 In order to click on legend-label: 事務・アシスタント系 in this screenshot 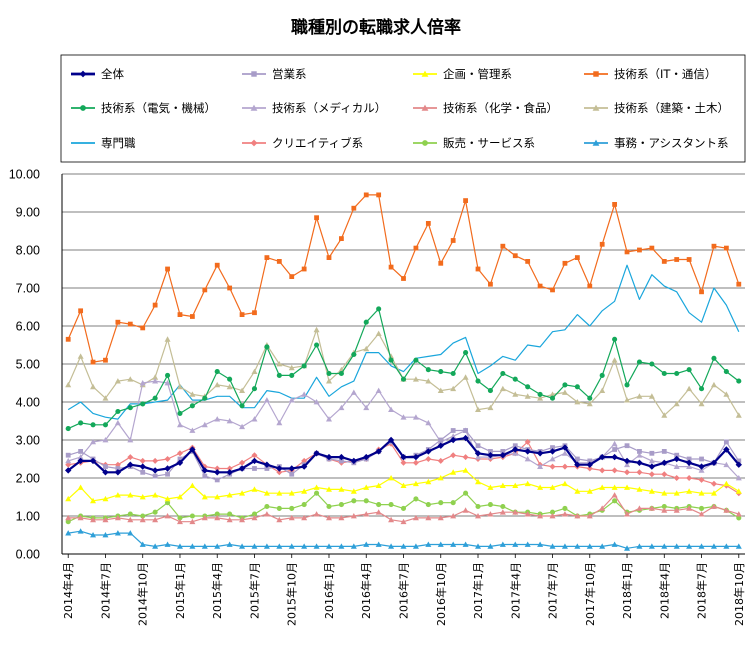, I will do `click(671, 143)`.